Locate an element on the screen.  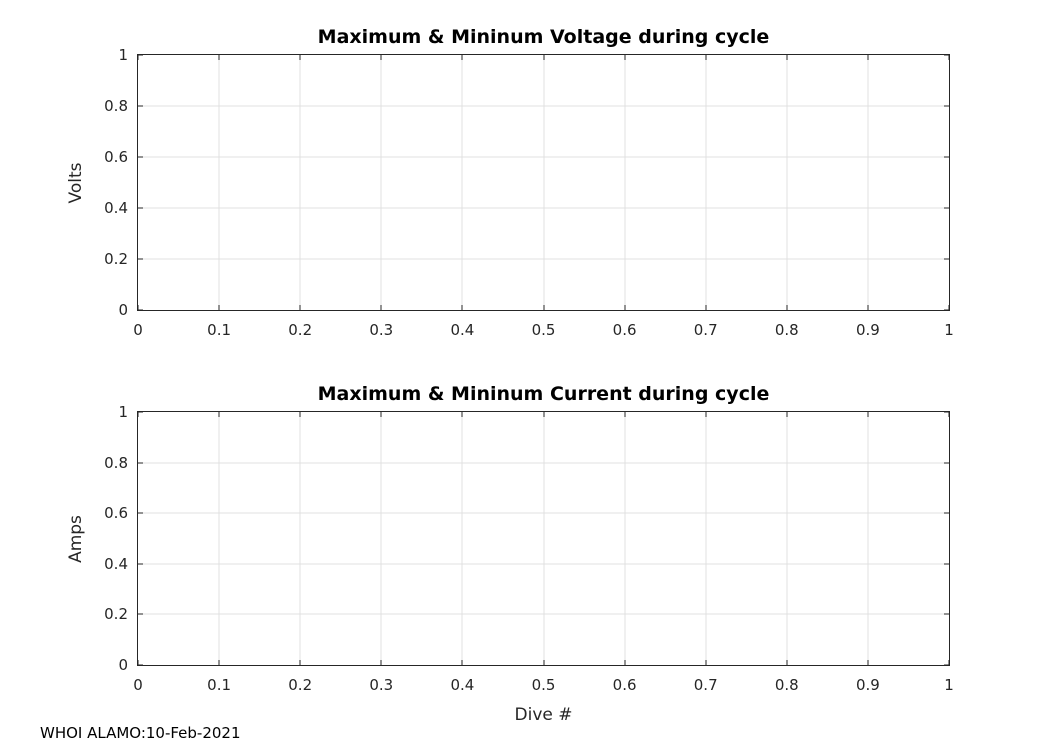
subplot-current-xlabel: Dive # is located at coordinates (543, 715).